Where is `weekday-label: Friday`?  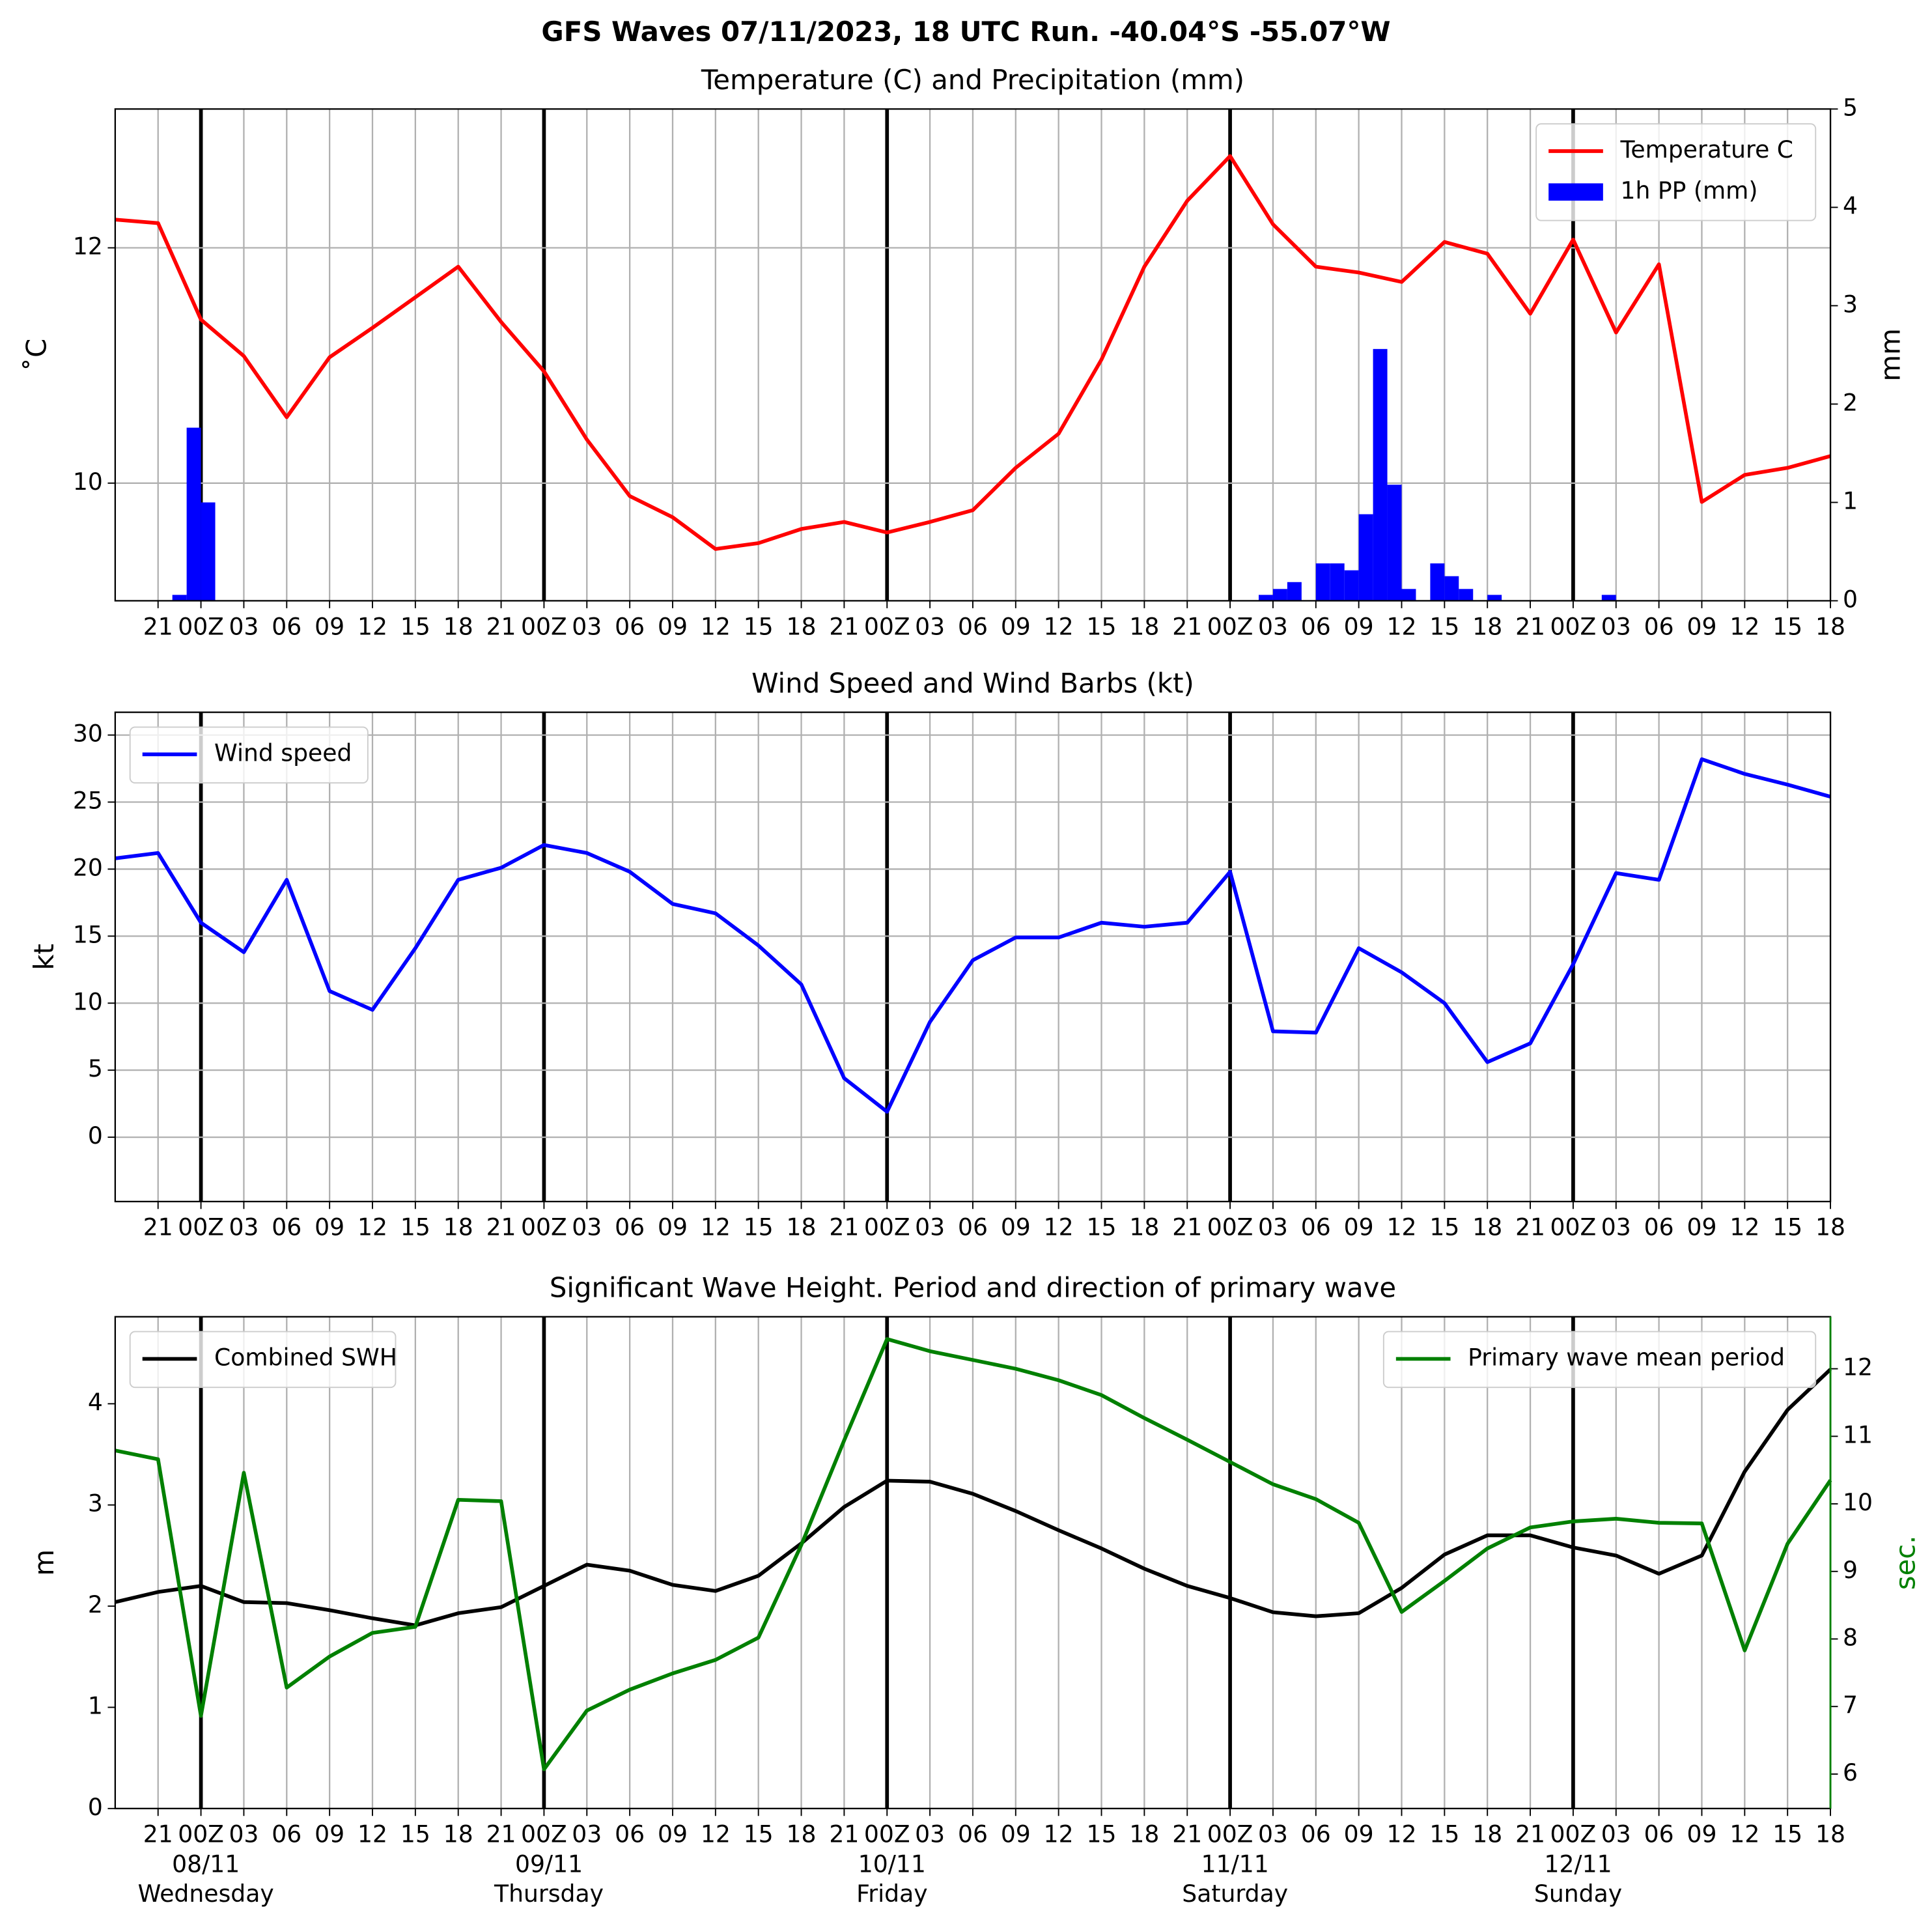
weekday-label: Friday is located at coordinates (892, 1894).